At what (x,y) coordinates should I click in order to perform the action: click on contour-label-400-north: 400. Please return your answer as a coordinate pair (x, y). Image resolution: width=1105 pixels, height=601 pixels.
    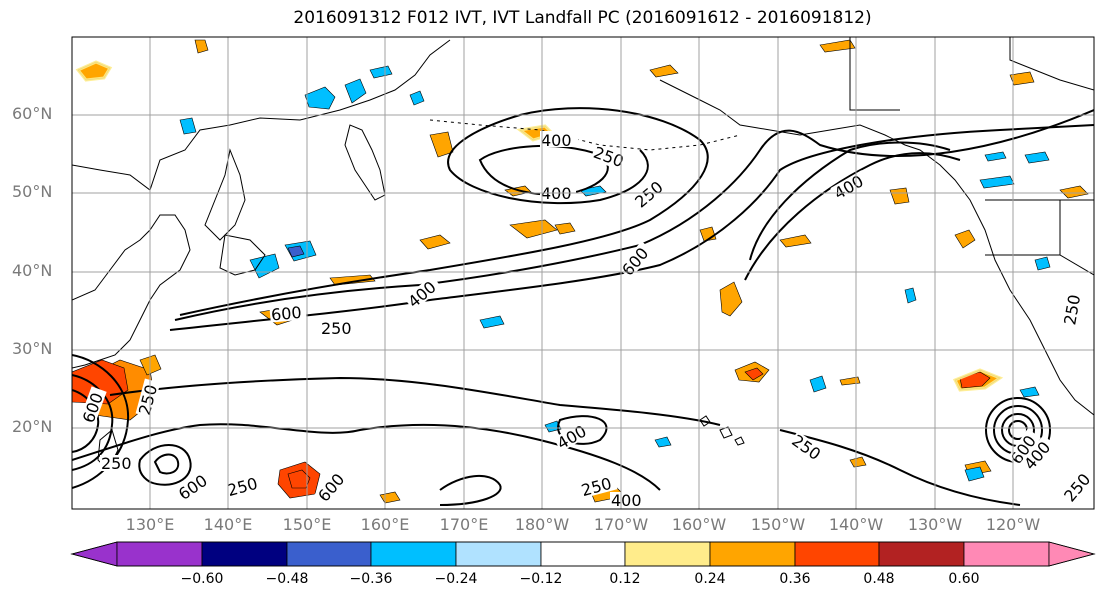
    Looking at the image, I should click on (556, 140).